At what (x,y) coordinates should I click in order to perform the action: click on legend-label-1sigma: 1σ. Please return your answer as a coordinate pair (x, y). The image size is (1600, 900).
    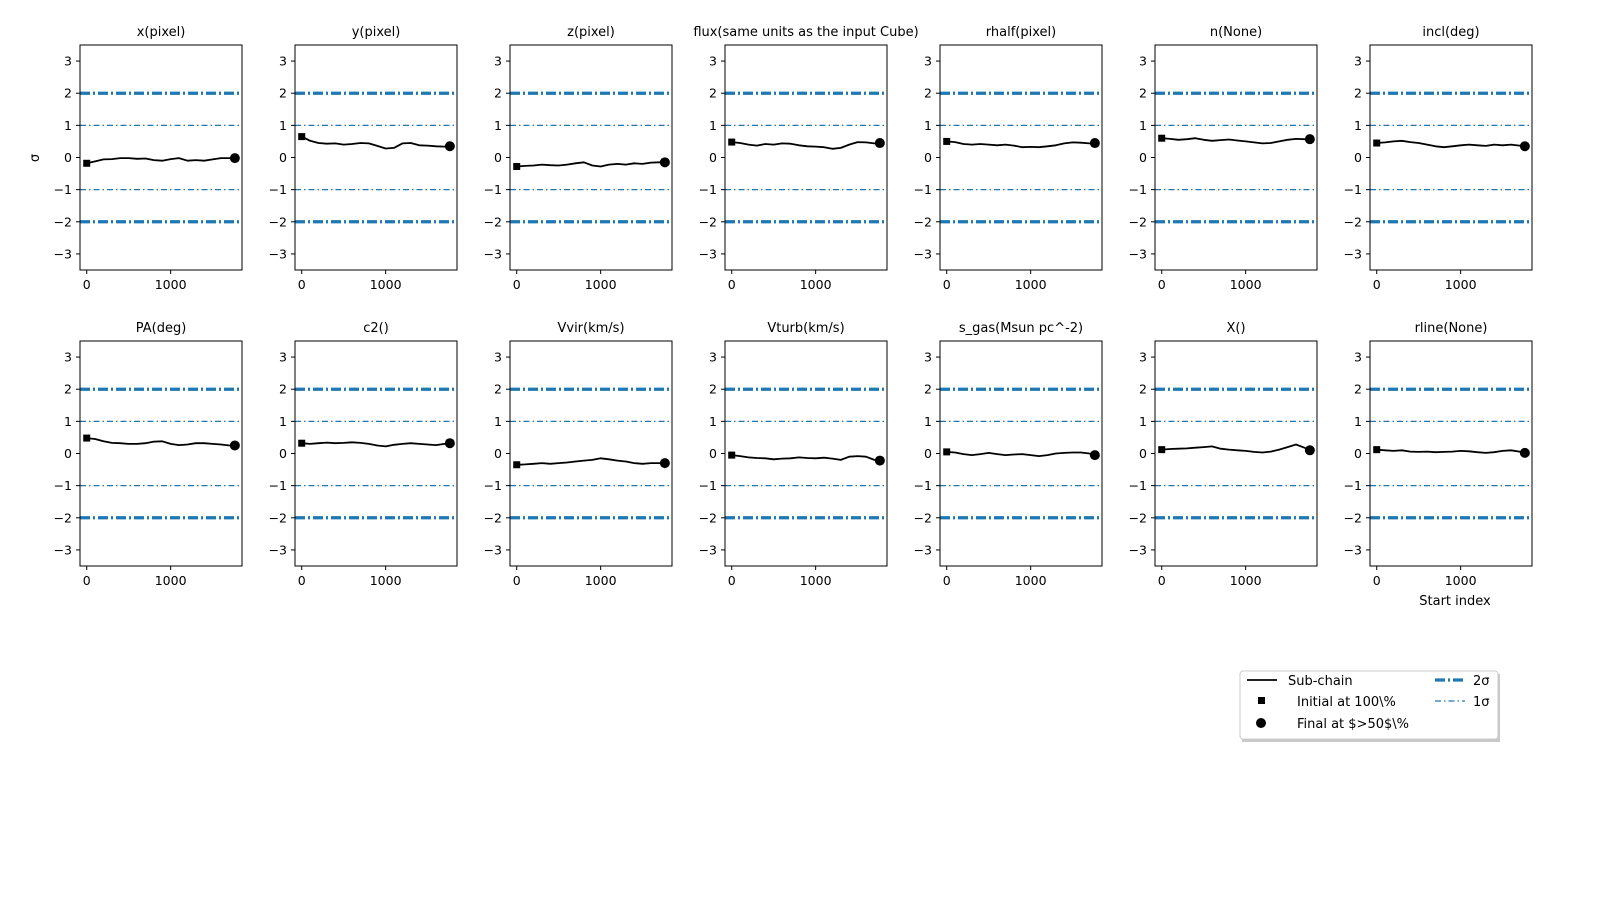
    Looking at the image, I should click on (1481, 702).